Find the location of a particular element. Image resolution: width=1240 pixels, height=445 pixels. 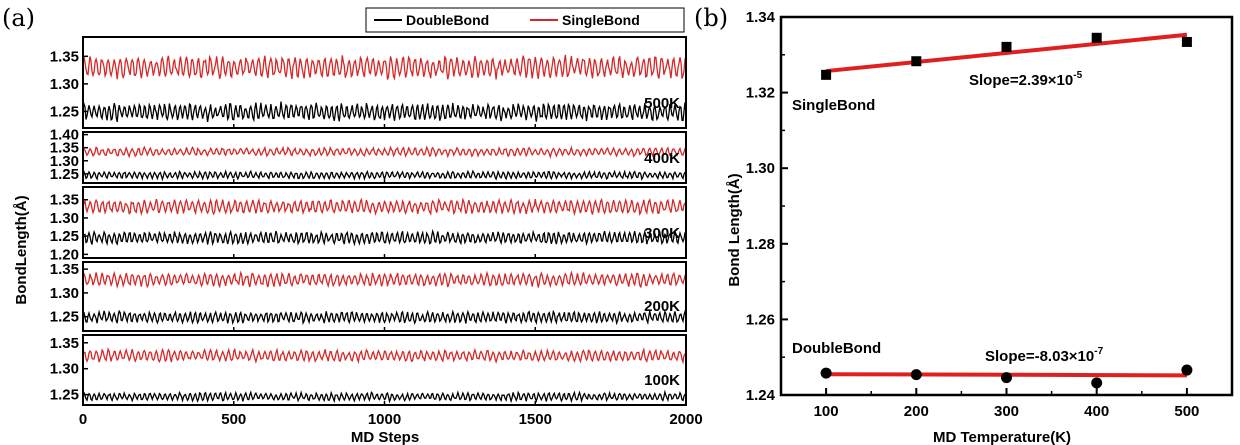

y-tick-label: 1.40 is located at coordinates (64, 135).